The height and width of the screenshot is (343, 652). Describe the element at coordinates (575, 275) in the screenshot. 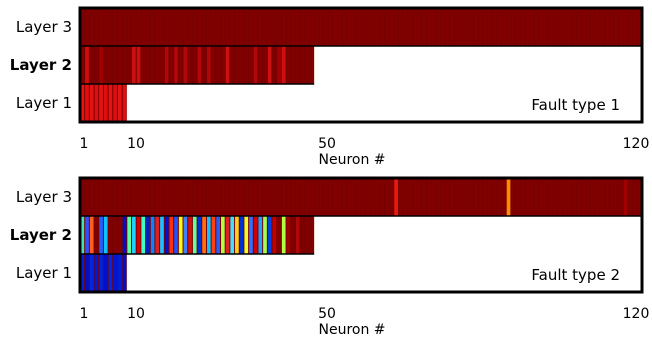

I see `fault-type-annotation: Fault type 2` at that location.